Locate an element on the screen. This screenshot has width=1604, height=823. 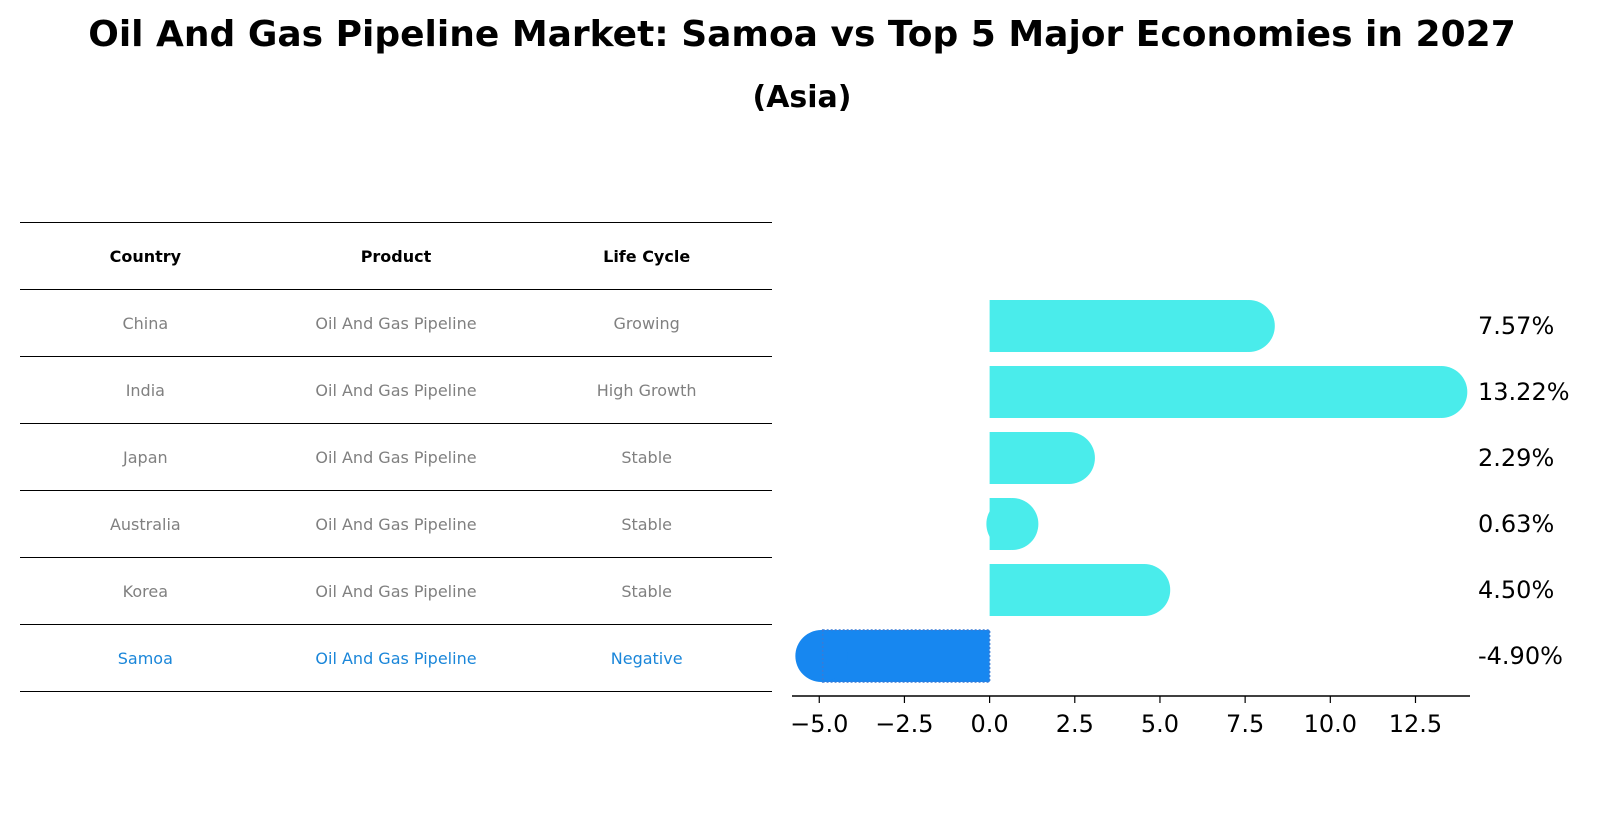
header-product: Product is located at coordinates (396, 256).